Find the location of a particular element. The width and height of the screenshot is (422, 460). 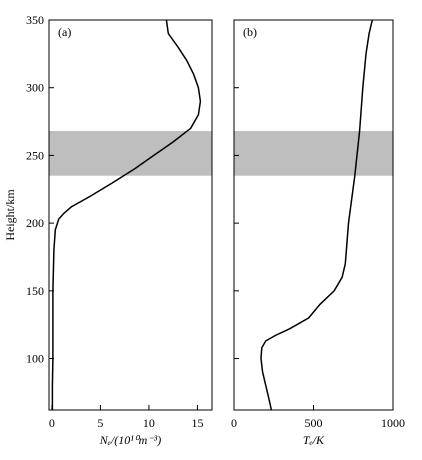

y-tick-label: 200 is located at coordinates (35, 223).